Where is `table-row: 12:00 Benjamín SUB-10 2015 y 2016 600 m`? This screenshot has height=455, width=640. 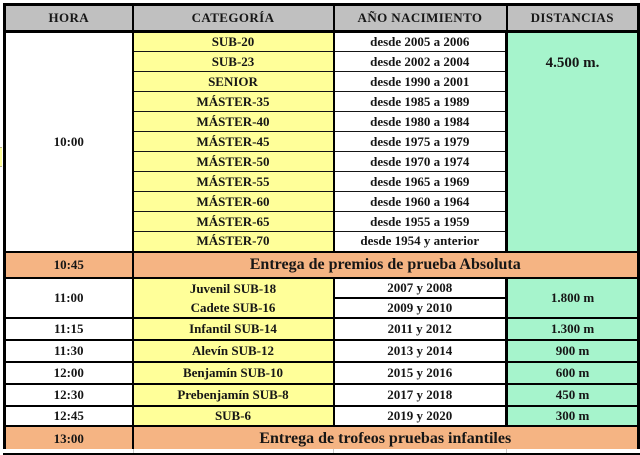
table-row: 12:00 Benjamín SUB-10 2015 y 2016 600 m is located at coordinates (321, 372).